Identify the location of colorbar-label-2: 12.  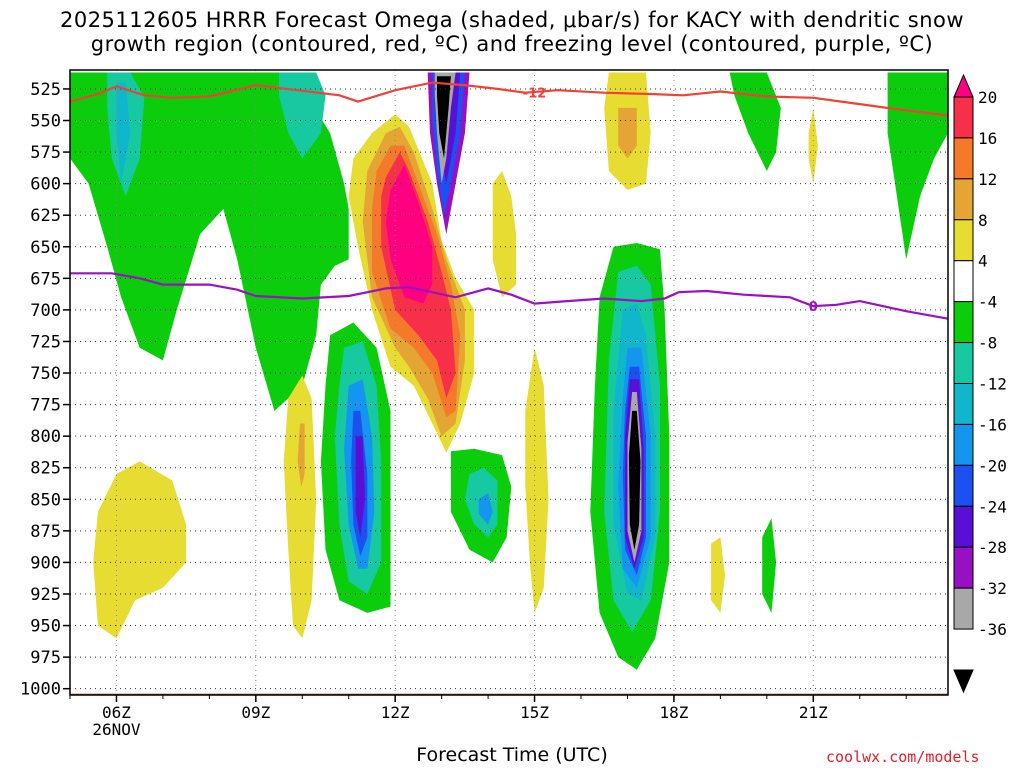
(987, 179).